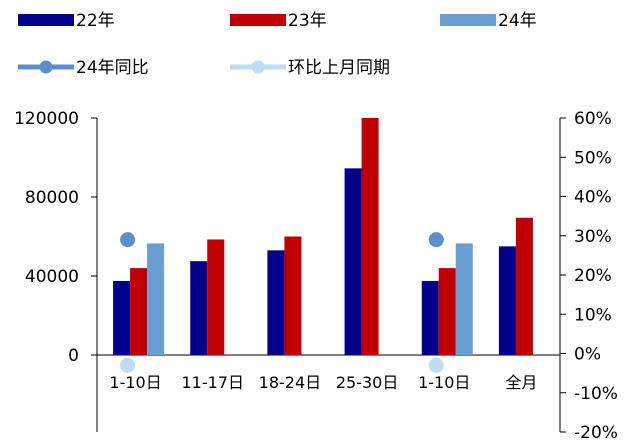 The image size is (630, 443). Describe the element at coordinates (290, 382) in the screenshot. I see `category-label: 18-24日` at that location.